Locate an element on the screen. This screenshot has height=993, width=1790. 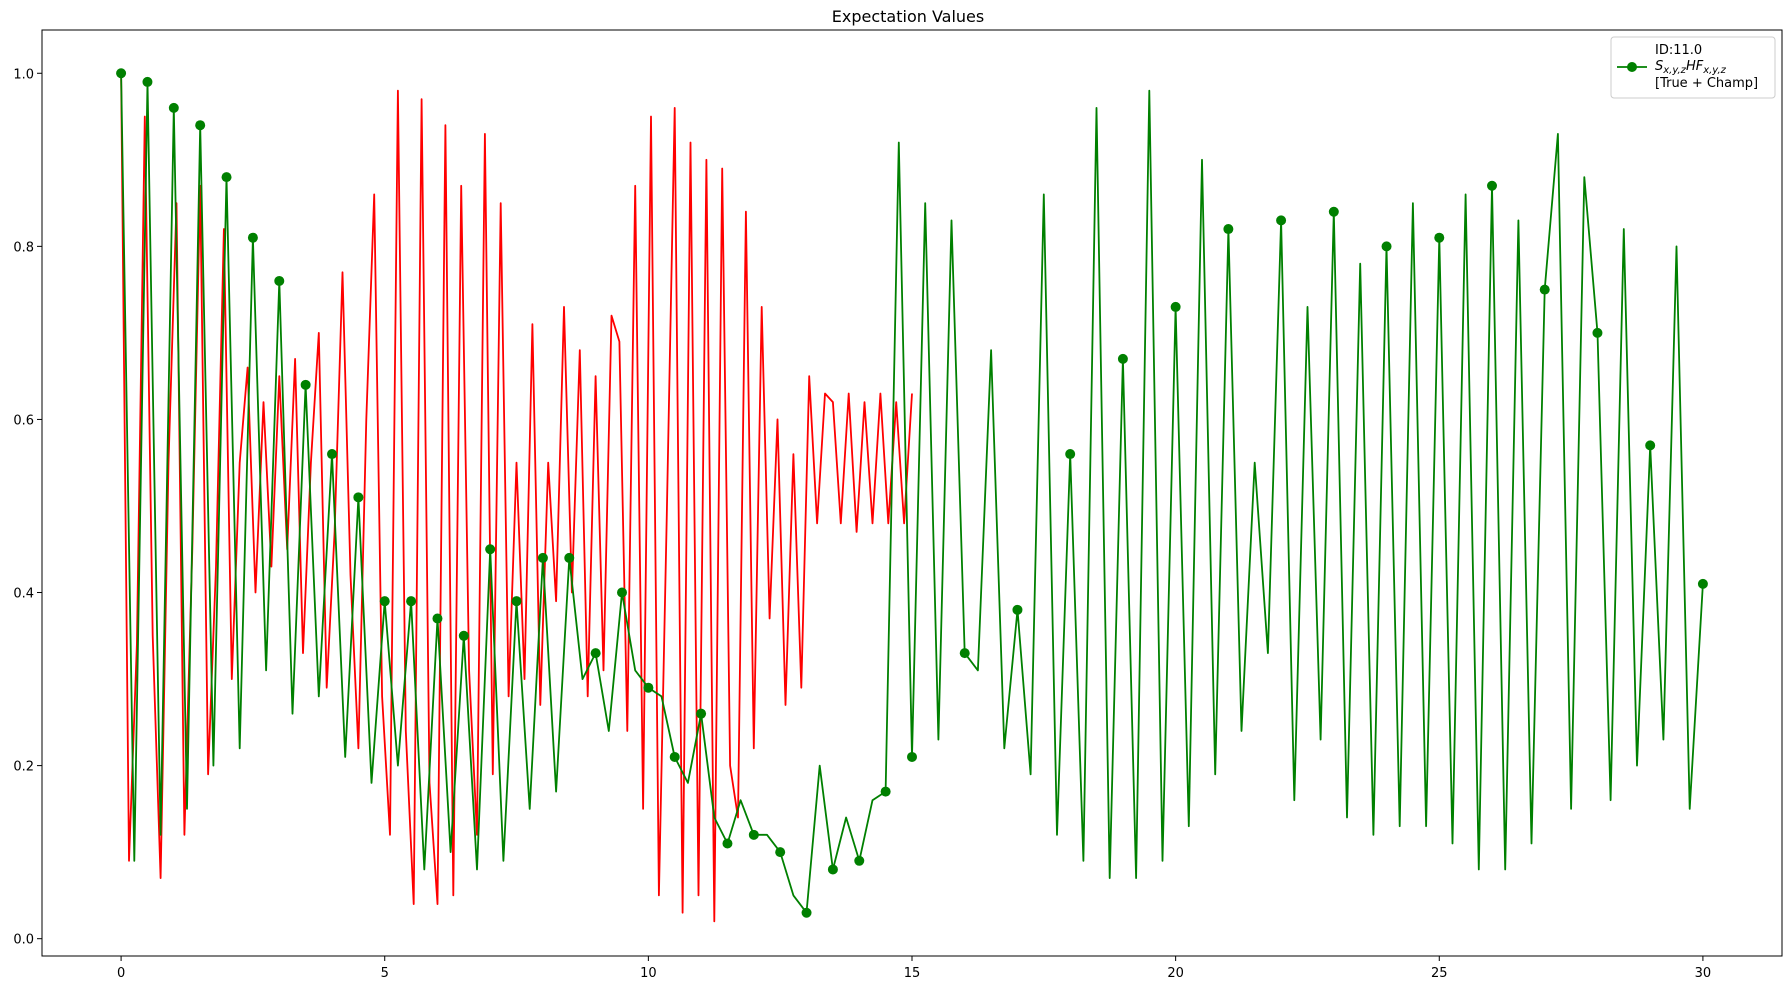
x-tick-label: 10 is located at coordinates (648, 973).